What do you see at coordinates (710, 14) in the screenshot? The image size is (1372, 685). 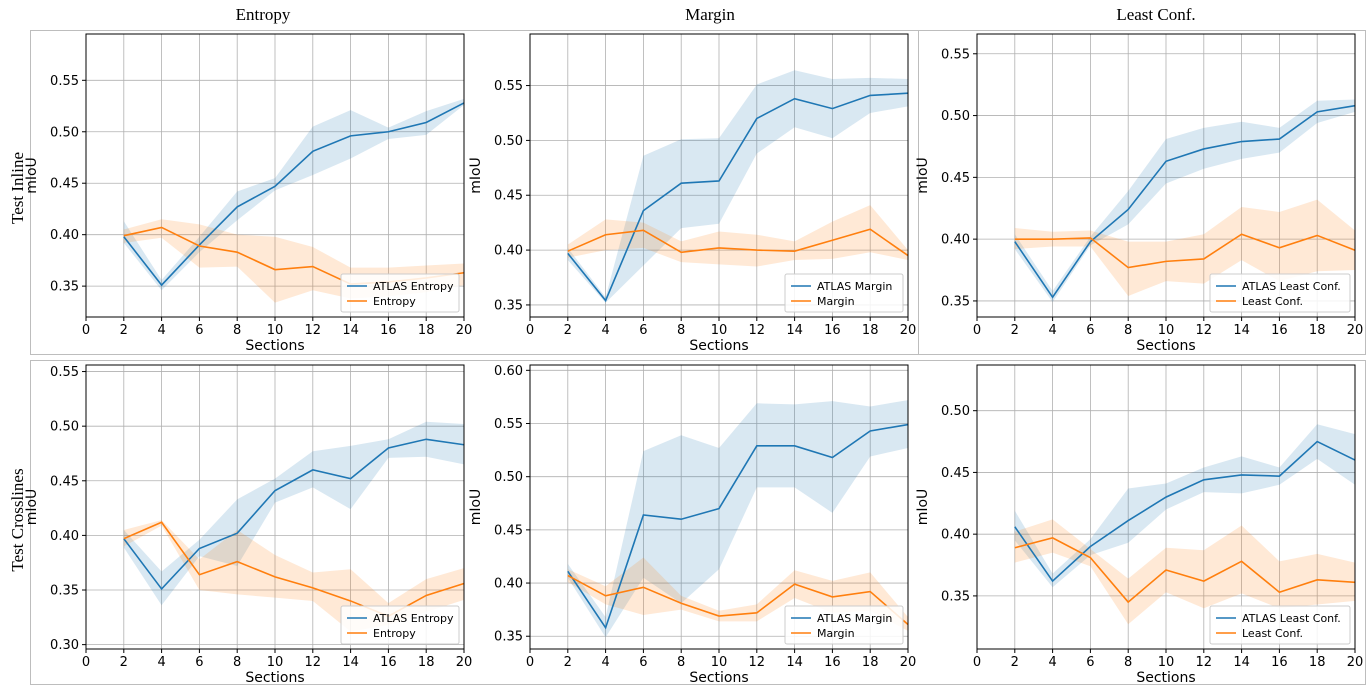 I see `column-title-margin: Margin` at bounding box center [710, 14].